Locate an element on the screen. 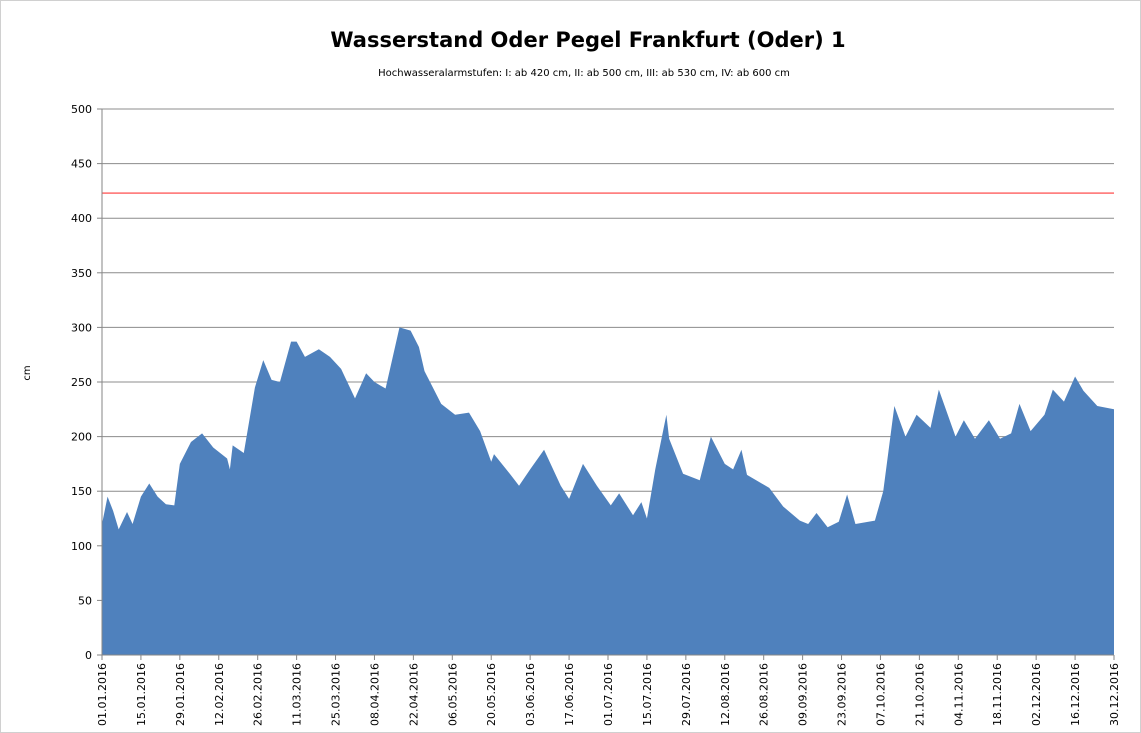 The image size is (1141, 733). x-tick-label: 18.11.2016 is located at coordinates (997, 694).